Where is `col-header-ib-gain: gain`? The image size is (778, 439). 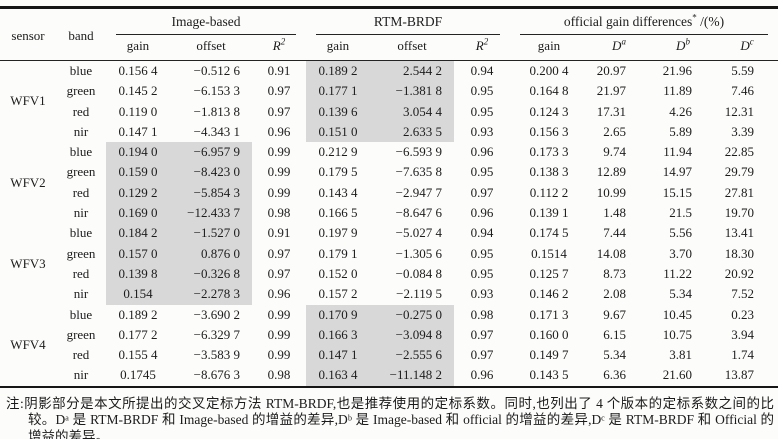
col-header-ib-gain: gain is located at coordinates (138, 48).